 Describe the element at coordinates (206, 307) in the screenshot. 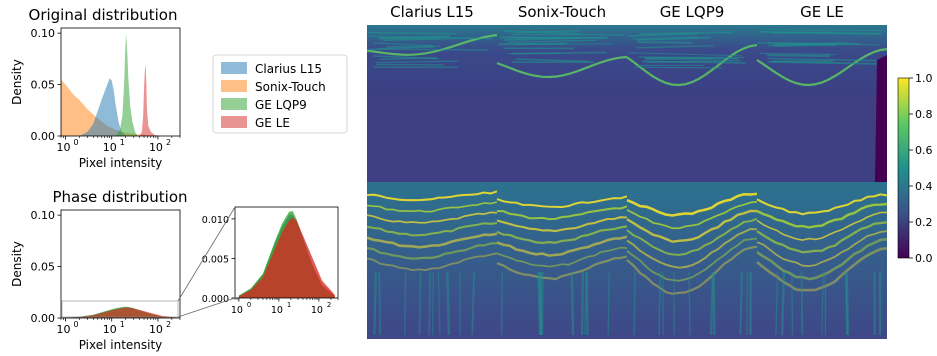

I see `inset-connector-bottom` at that location.